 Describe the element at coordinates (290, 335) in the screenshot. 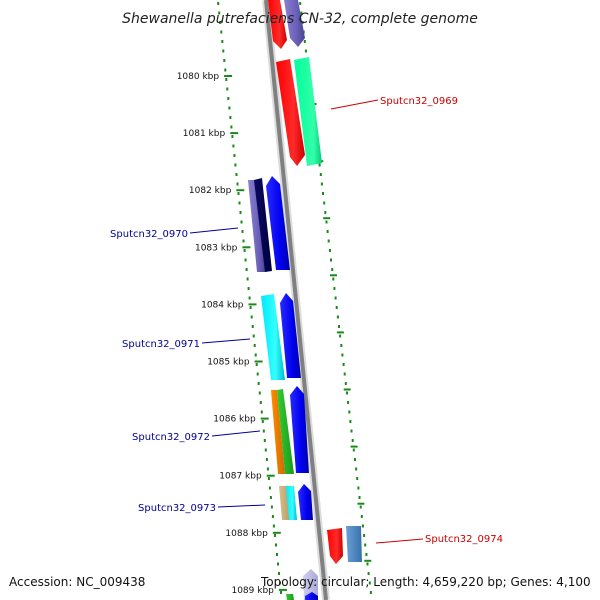

I see `gene-0971-blue` at that location.